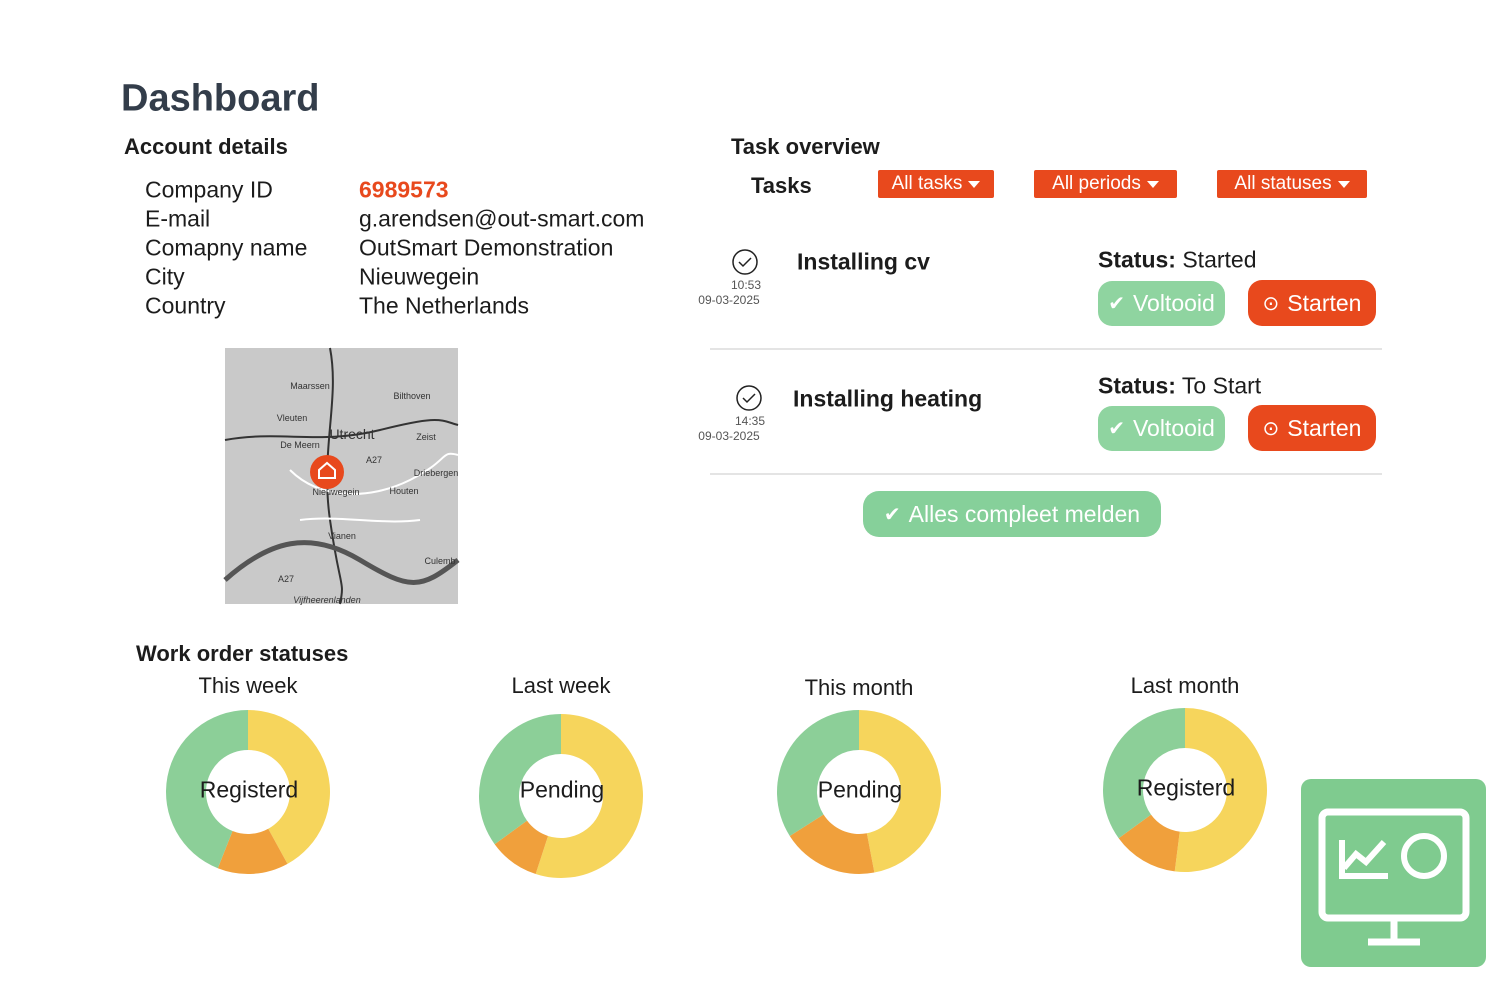  I want to click on icon-pie, so click(1424, 856).